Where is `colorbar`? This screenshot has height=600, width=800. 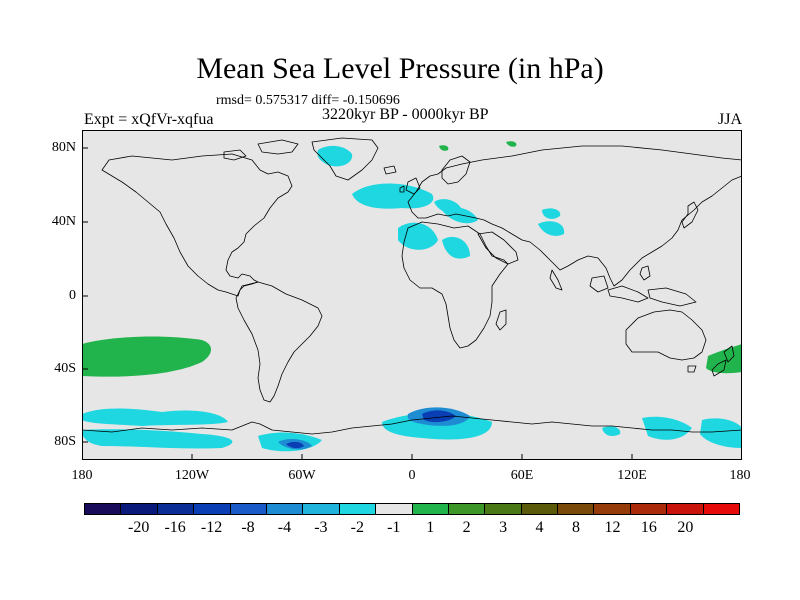 colorbar is located at coordinates (412, 509).